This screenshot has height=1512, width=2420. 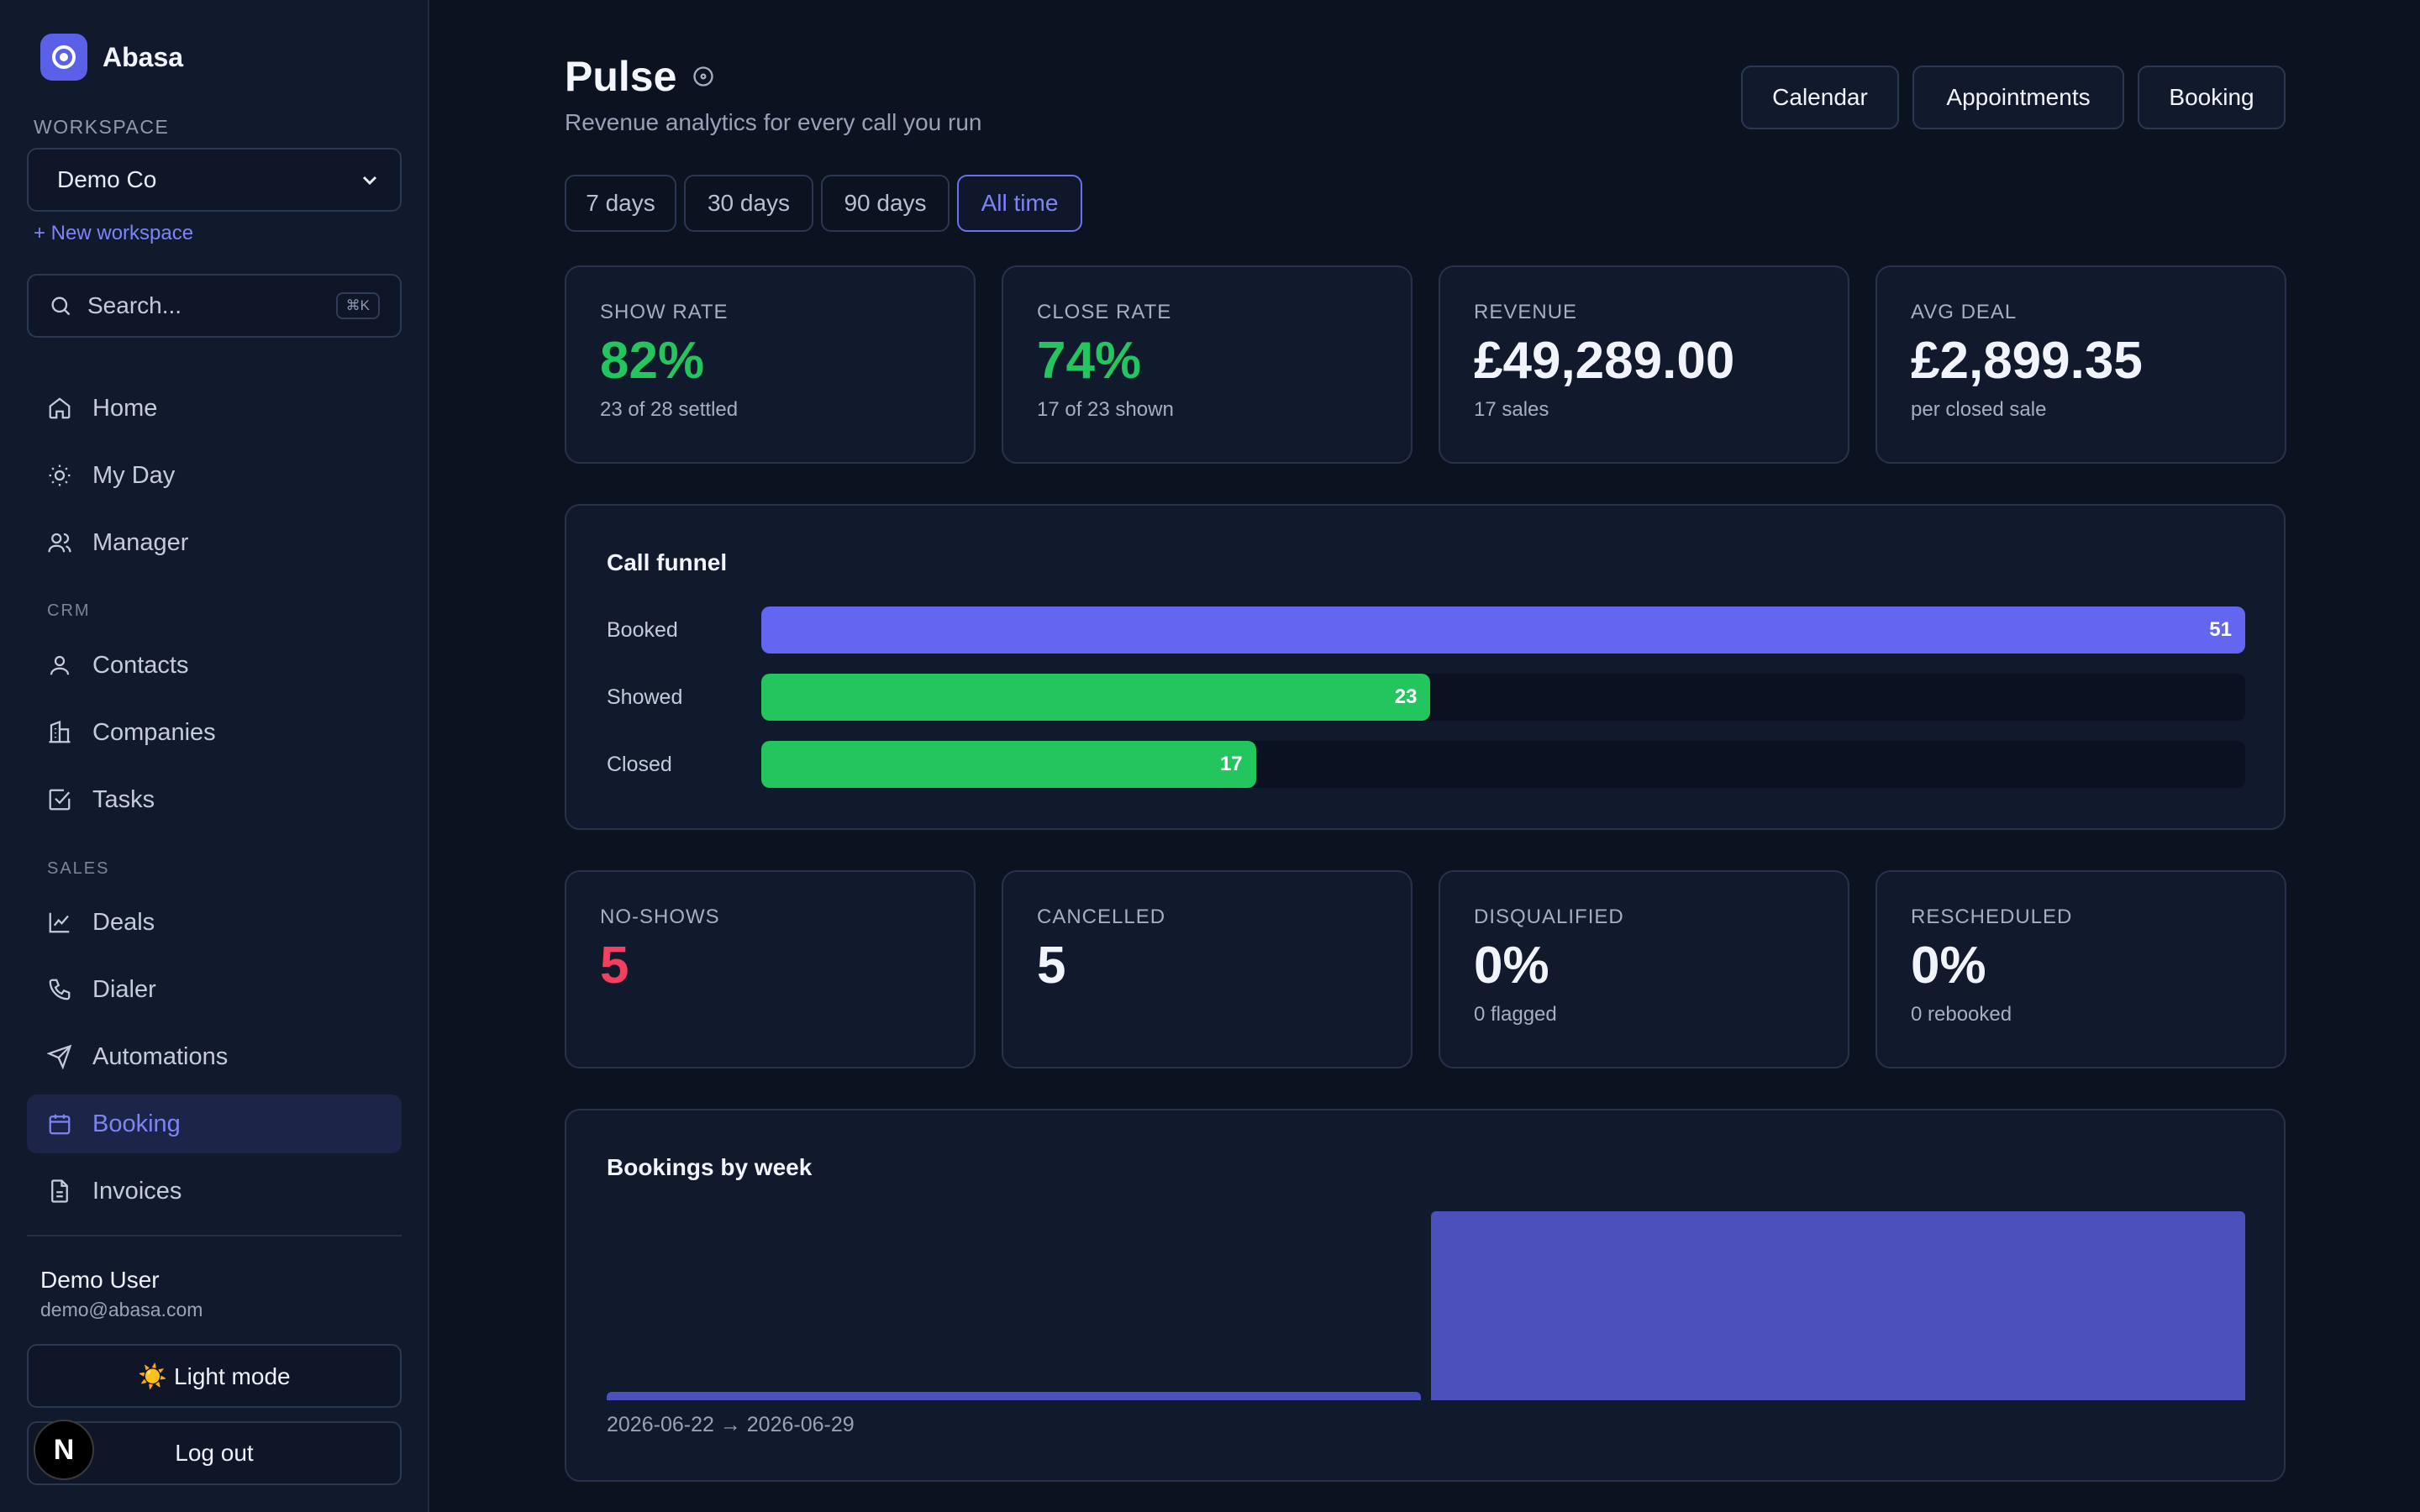 What do you see at coordinates (885, 203) in the screenshot?
I see `range-90-days: 90 days` at bounding box center [885, 203].